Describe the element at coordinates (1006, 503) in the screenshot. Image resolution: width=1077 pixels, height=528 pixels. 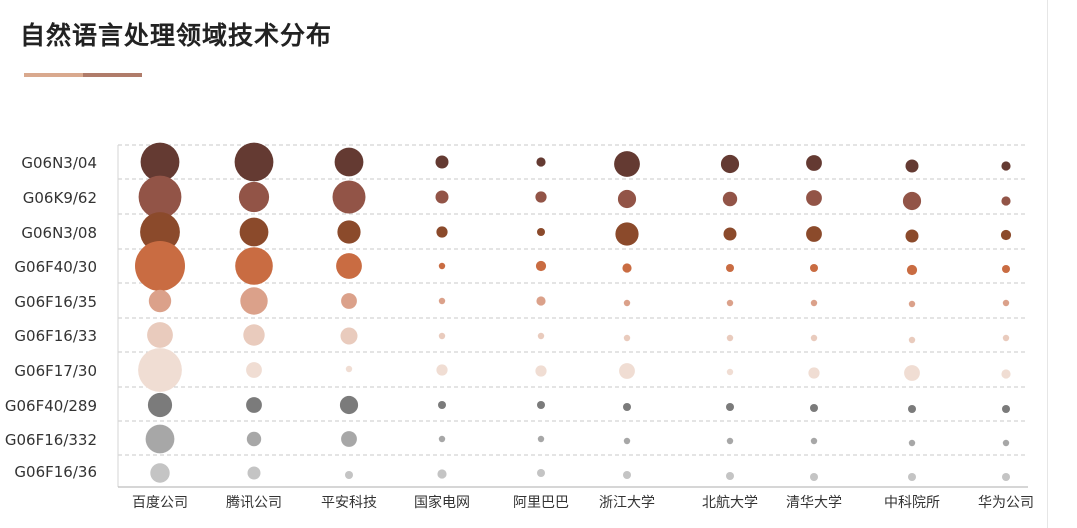
I see `x-tick-label: 华为公司` at that location.